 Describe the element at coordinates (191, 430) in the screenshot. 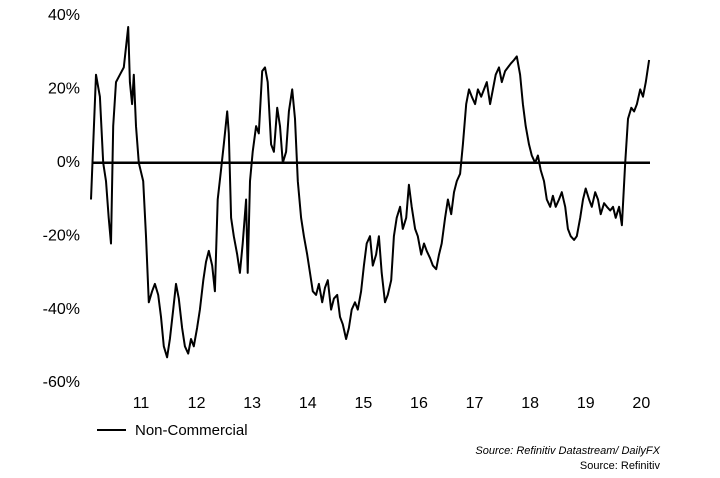

I see `legend-label: Non-Commercial` at that location.